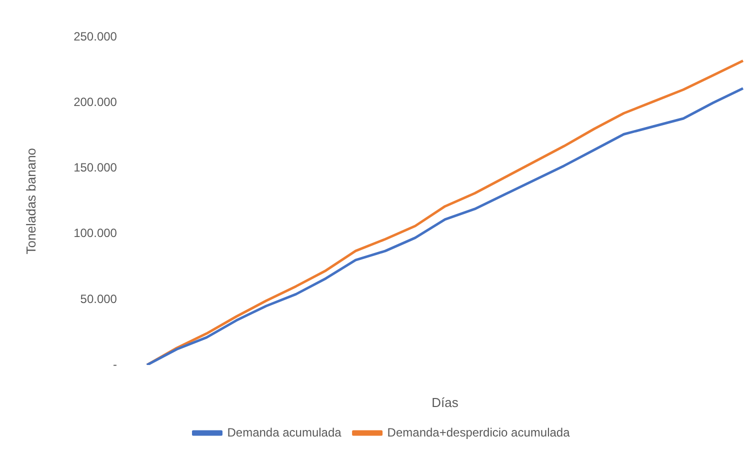  What do you see at coordinates (445, 402) in the screenshot?
I see `x-axis-title: Días` at bounding box center [445, 402].